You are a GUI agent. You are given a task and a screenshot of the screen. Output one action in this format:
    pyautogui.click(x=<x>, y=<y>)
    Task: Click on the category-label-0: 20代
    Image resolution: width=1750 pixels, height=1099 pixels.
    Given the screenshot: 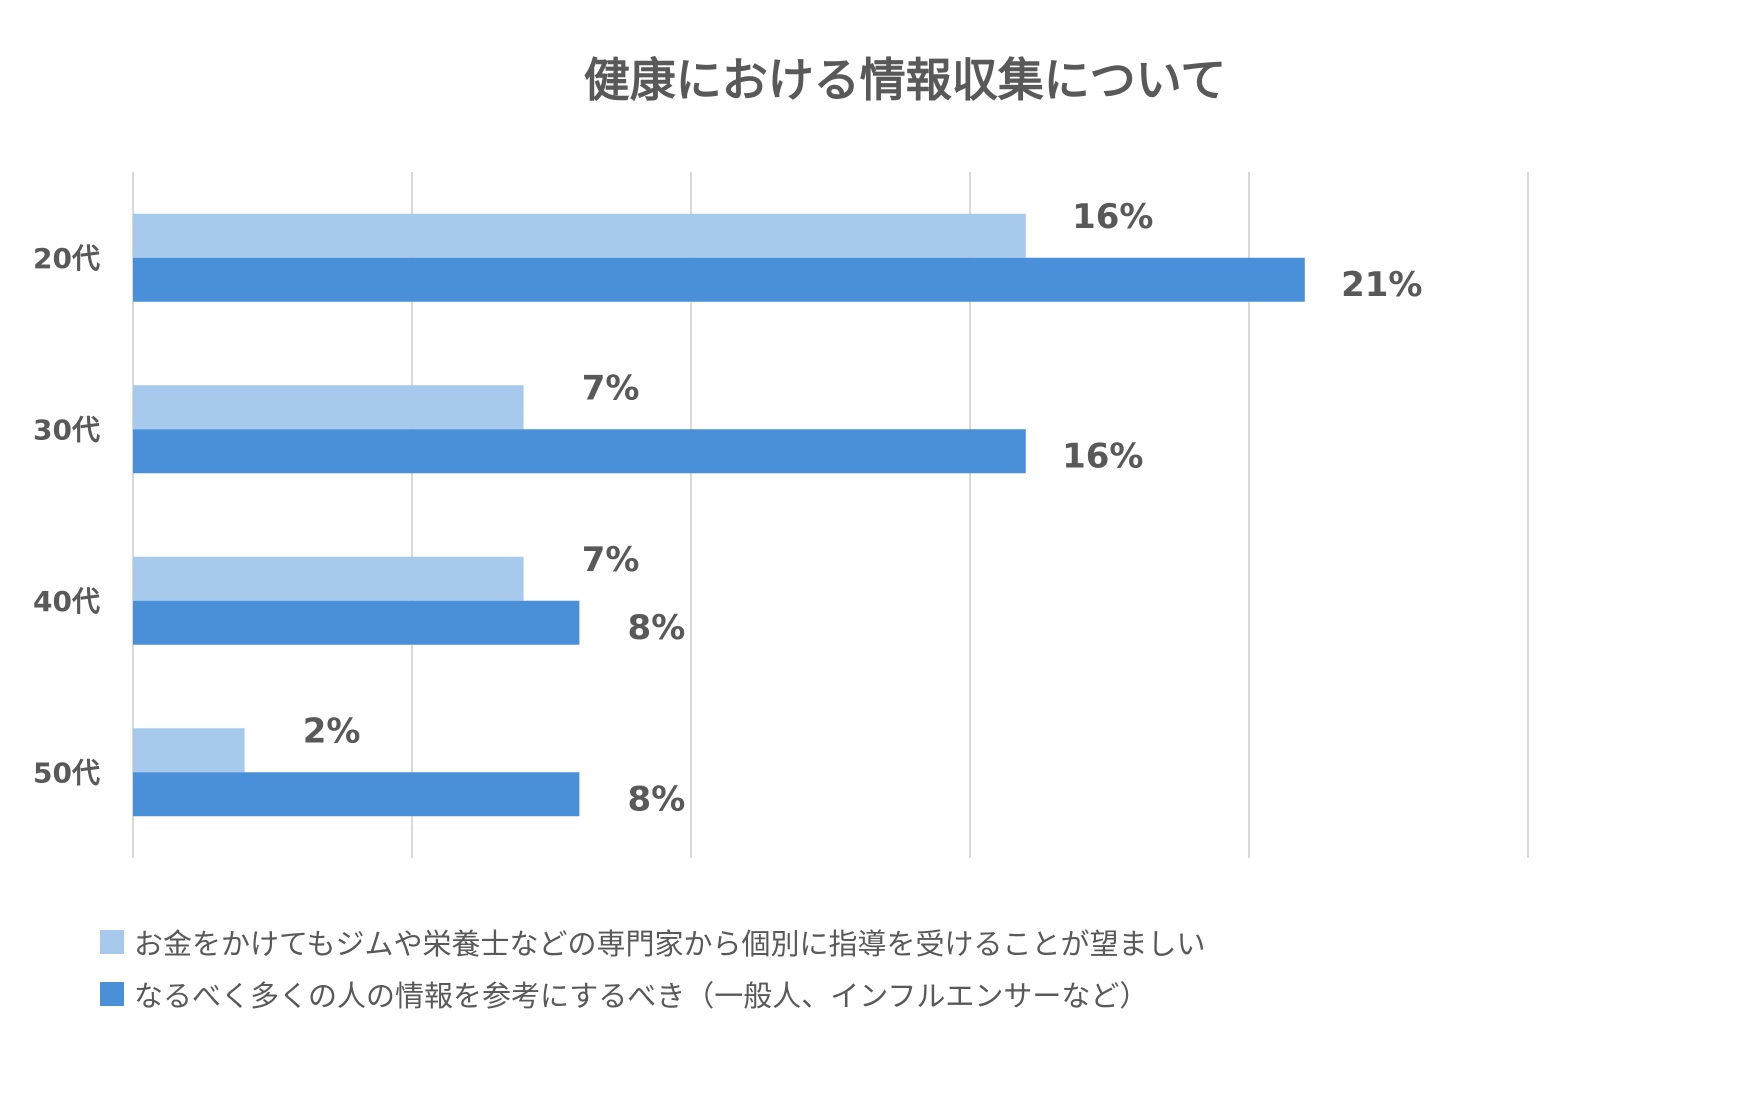 What is the action you would take?
    pyautogui.click(x=66, y=258)
    